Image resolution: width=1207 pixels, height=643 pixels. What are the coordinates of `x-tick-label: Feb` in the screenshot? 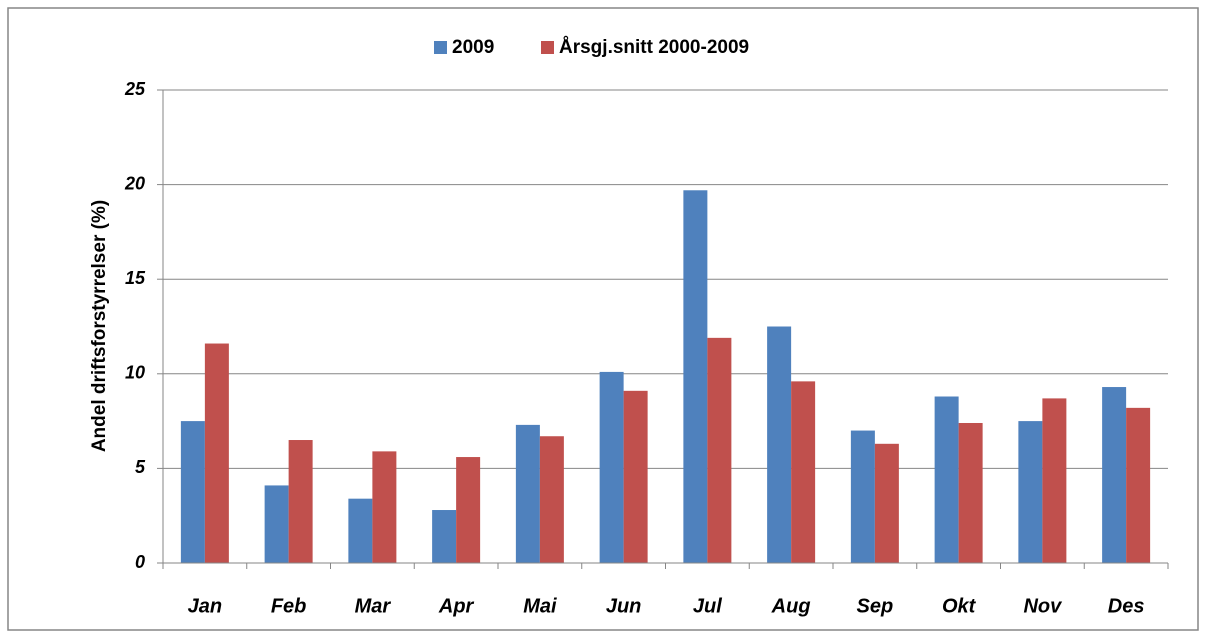 It's located at (289, 606).